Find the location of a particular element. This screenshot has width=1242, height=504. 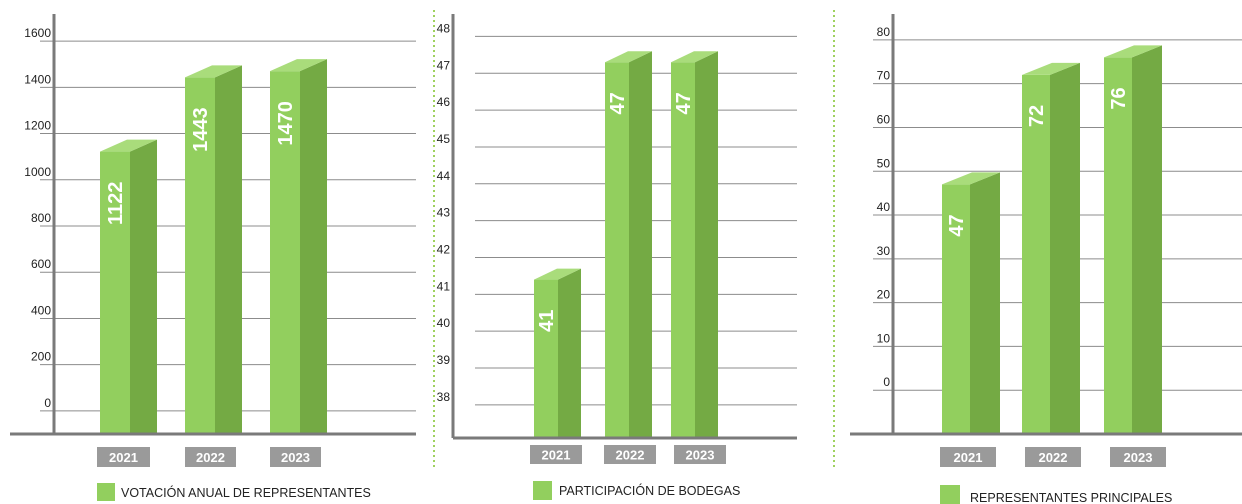

legend-label: VOTACIÓN ANUAL DE REPRESENTANTES is located at coordinates (246, 492).